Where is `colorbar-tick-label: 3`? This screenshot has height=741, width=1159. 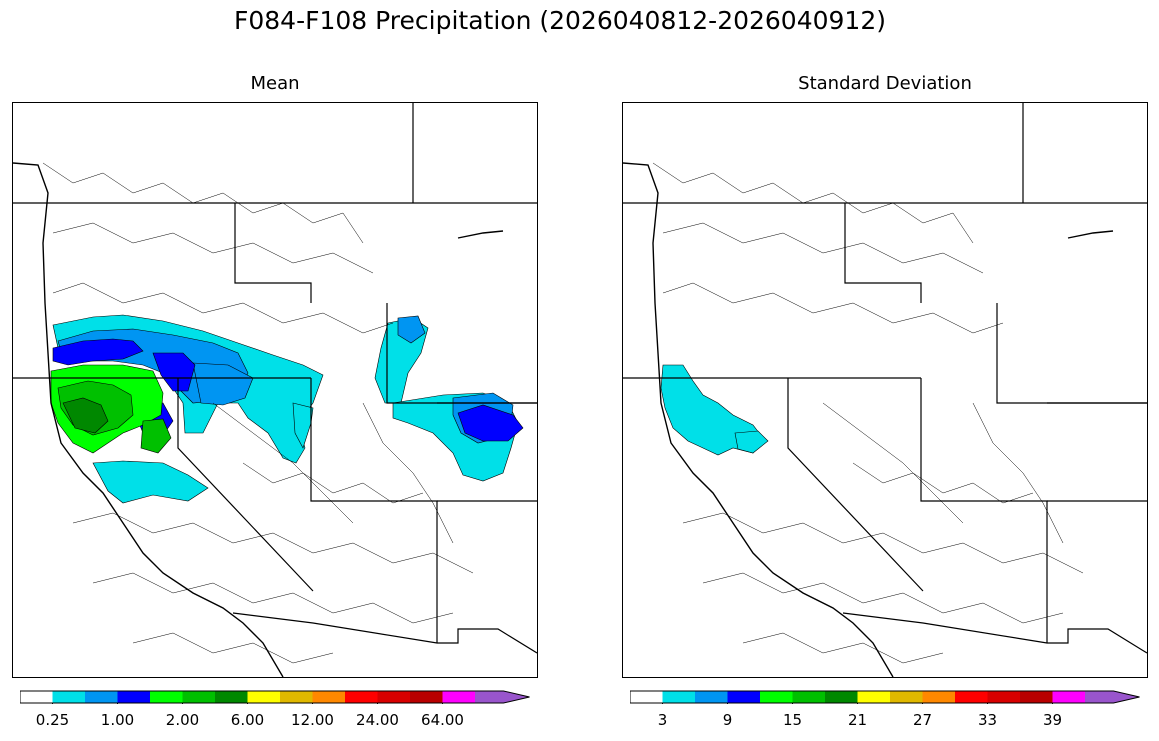
colorbar-tick-label: 3 is located at coordinates (662, 720).